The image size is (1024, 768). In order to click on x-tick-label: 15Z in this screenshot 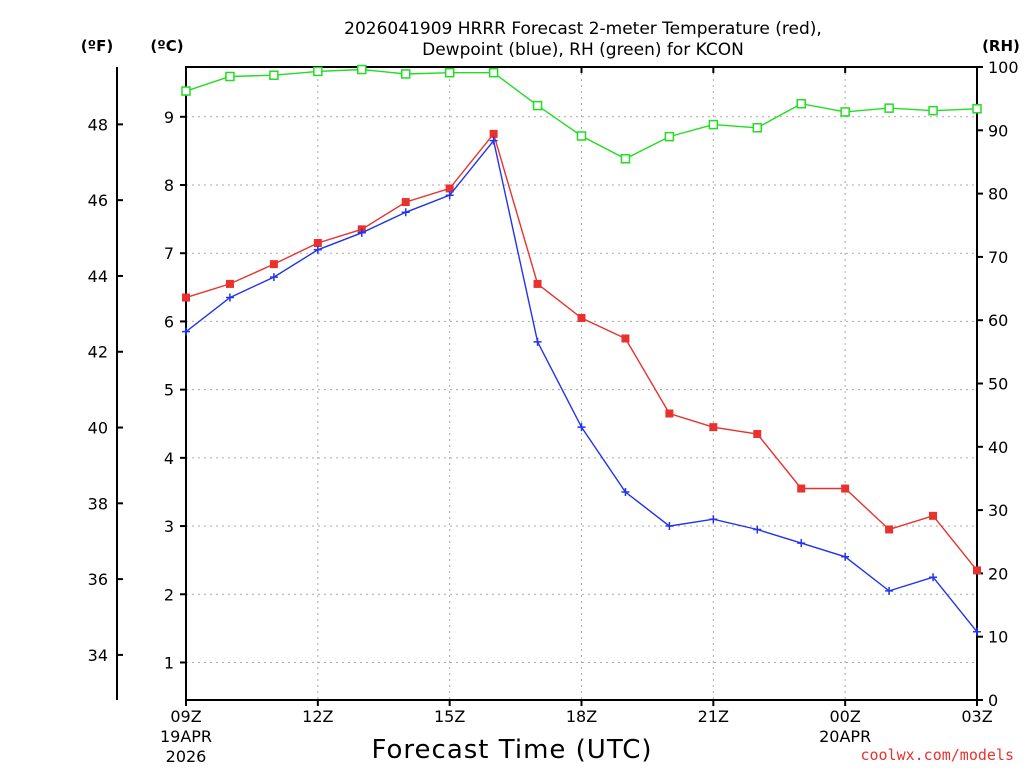, I will do `click(449, 716)`.